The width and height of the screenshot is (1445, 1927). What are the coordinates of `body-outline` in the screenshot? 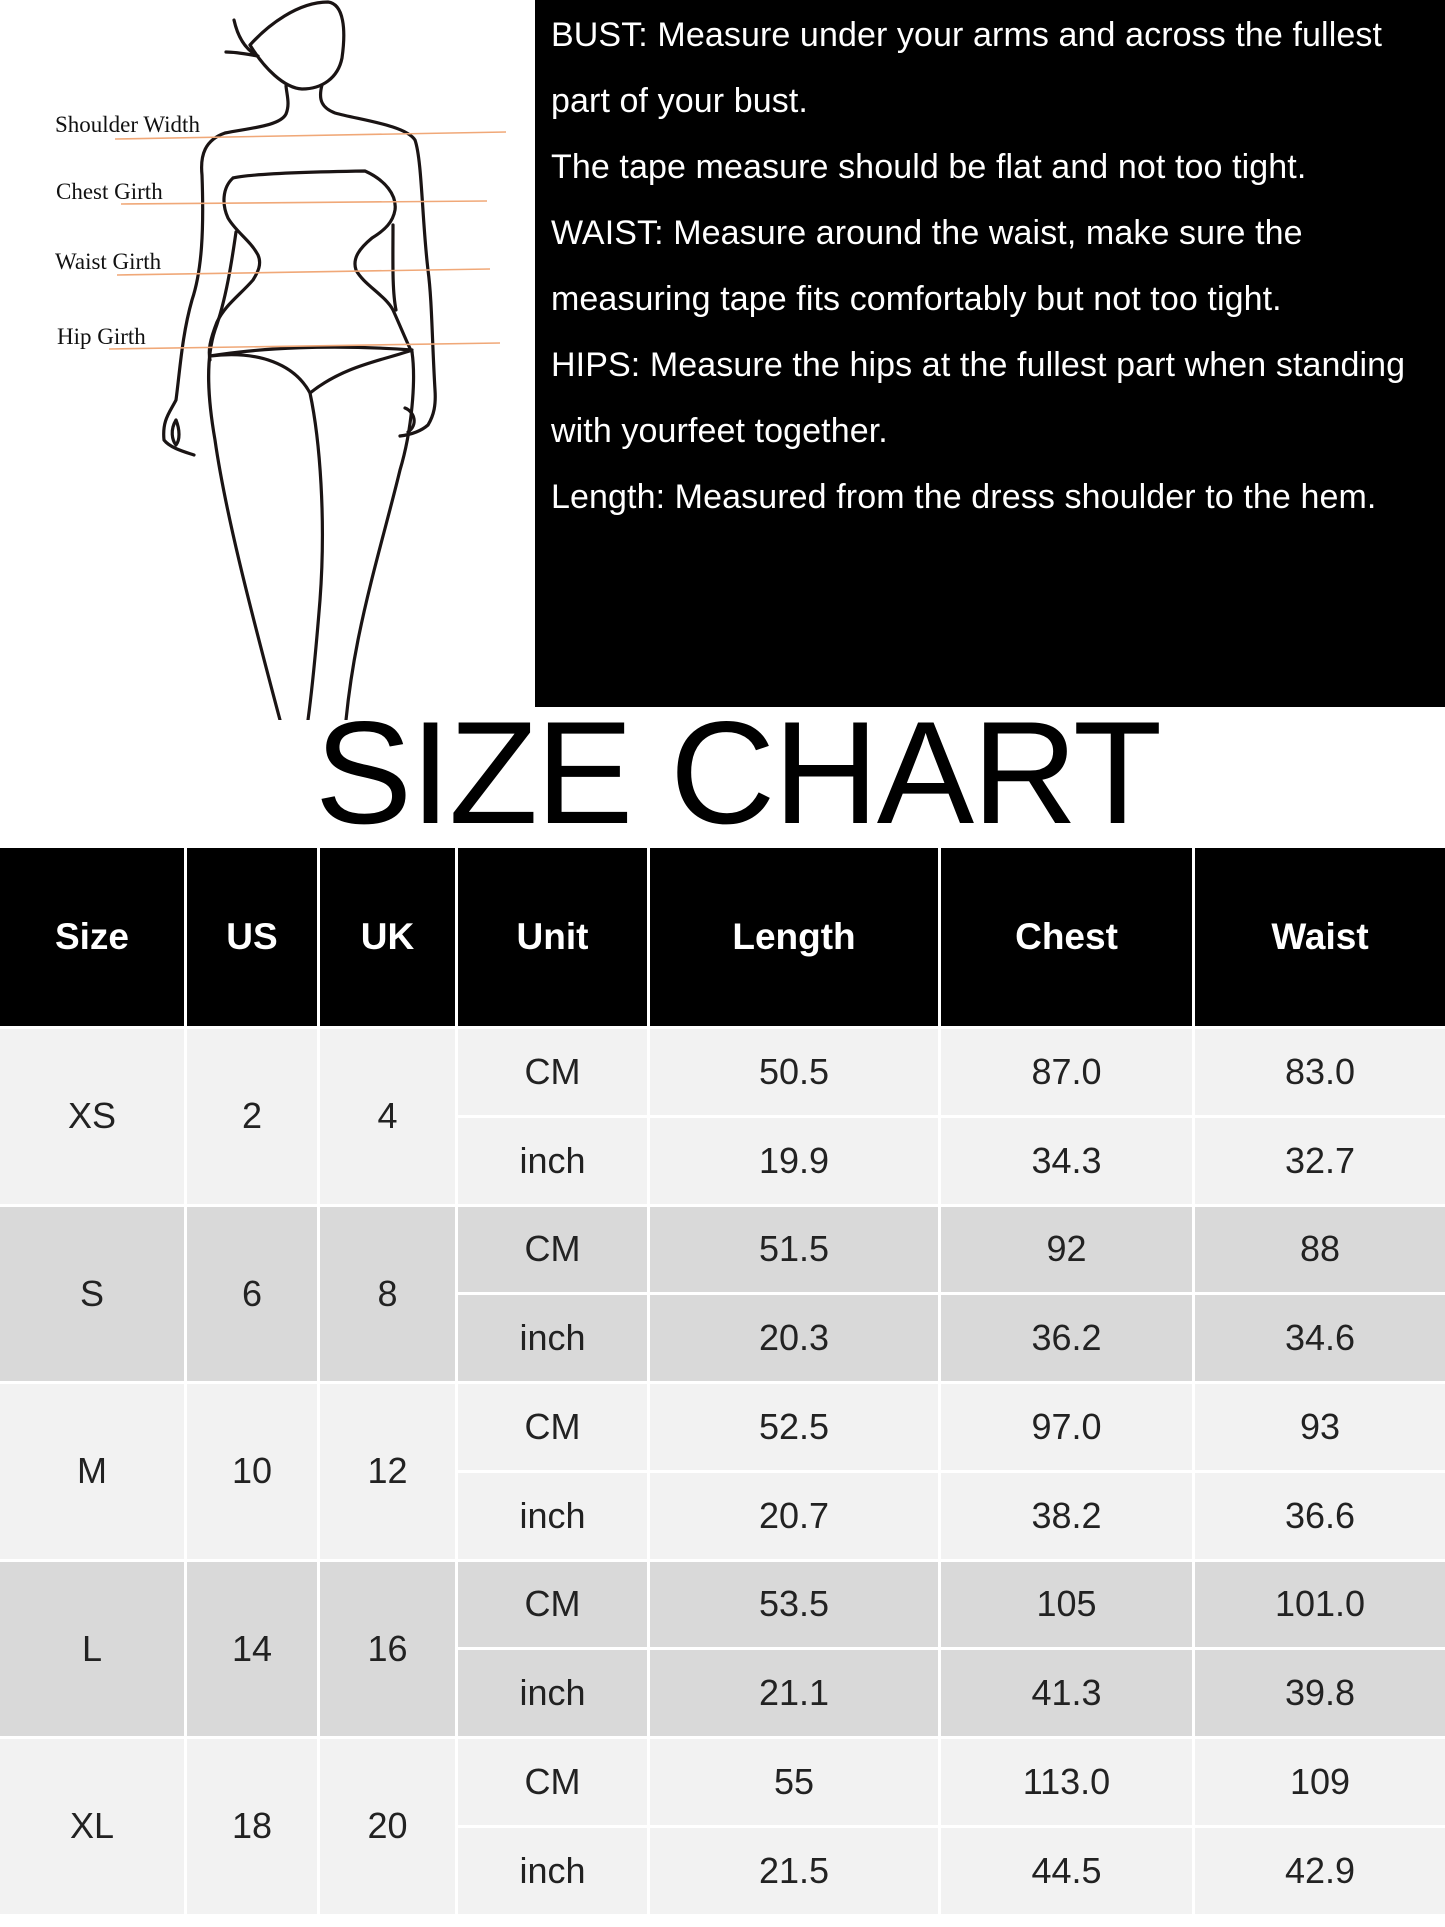 It's located at (299, 360).